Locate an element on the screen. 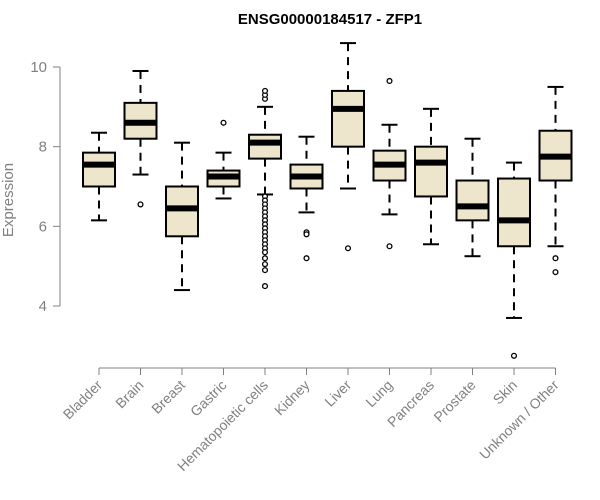 The width and height of the screenshot is (600, 500). x-tick-label: Brain is located at coordinates (129, 394).